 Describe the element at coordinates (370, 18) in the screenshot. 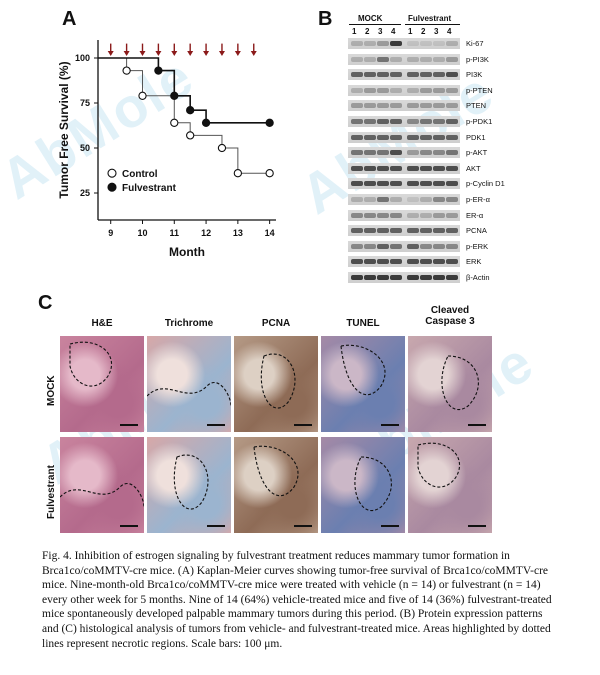

I see `group-label-mock: MOCK` at that location.